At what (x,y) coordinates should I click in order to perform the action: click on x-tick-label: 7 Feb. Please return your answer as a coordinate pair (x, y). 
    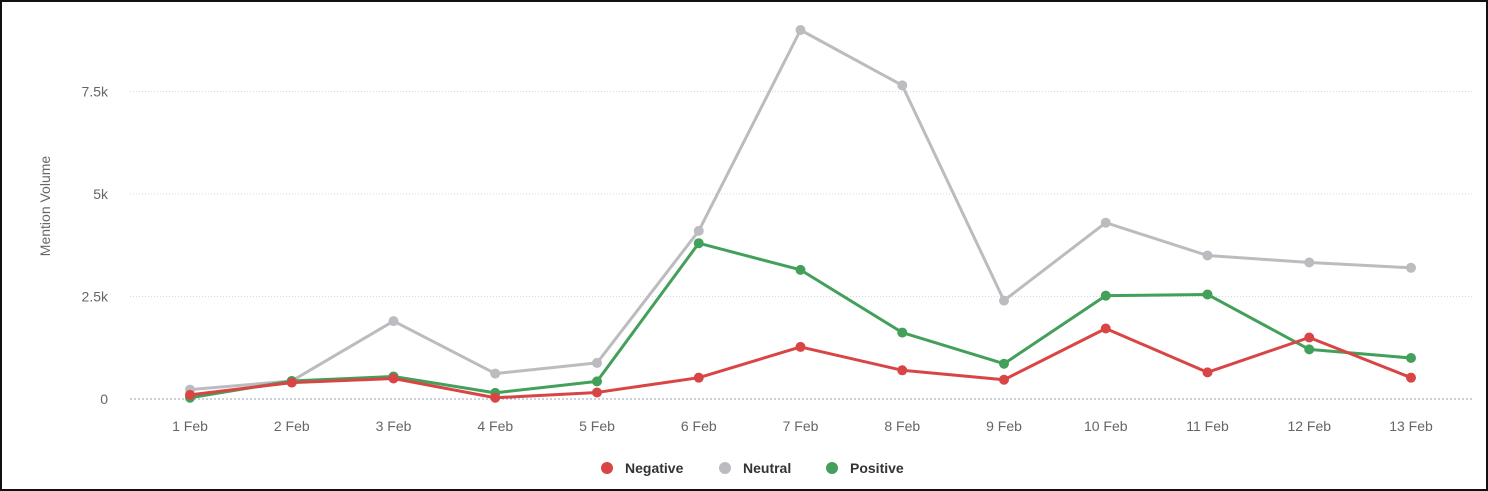
    Looking at the image, I should click on (801, 426).